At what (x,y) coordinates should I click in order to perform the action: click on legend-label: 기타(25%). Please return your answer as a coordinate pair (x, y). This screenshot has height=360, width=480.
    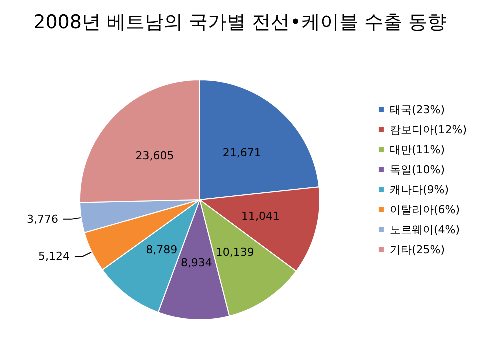
    Looking at the image, I should click on (418, 250).